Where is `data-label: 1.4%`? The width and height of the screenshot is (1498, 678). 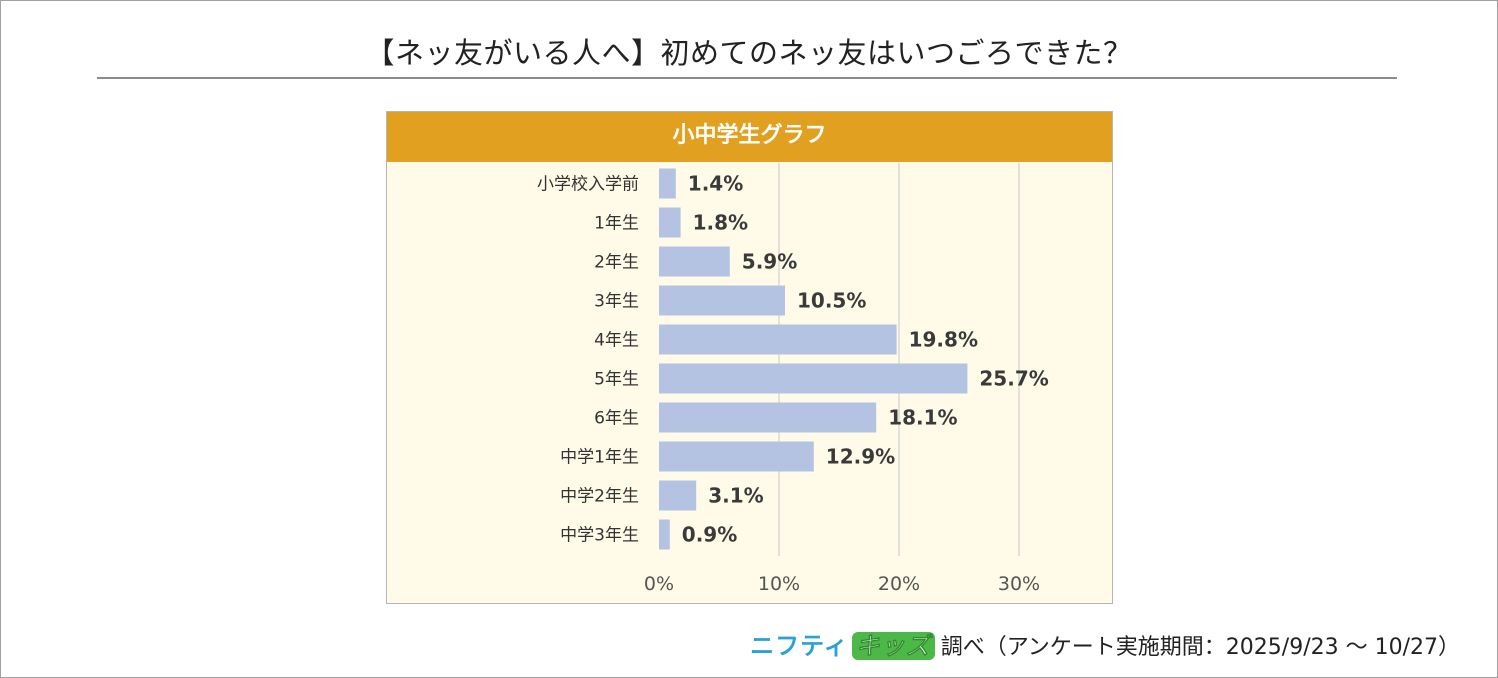 data-label: 1.4% is located at coordinates (715, 184).